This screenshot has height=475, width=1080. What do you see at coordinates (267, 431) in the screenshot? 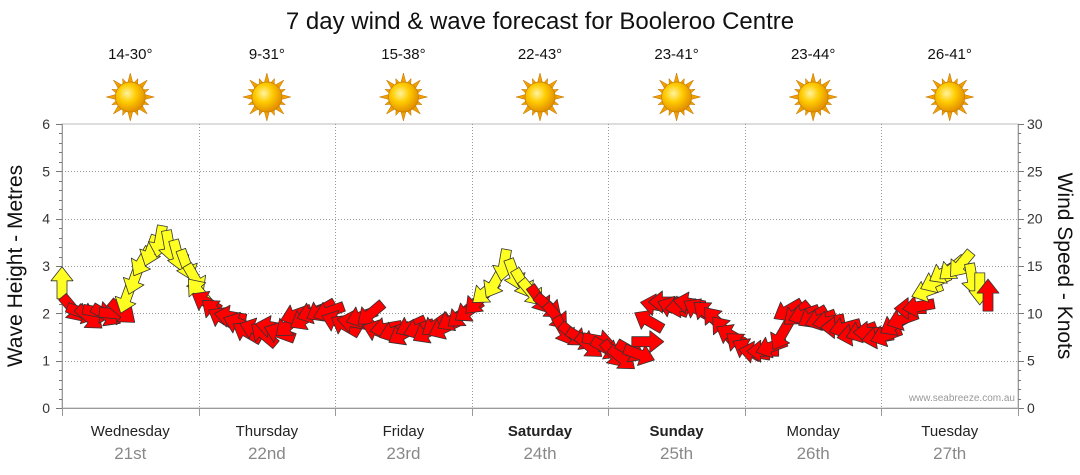
I see `day-name-label: Thursday` at bounding box center [267, 431].